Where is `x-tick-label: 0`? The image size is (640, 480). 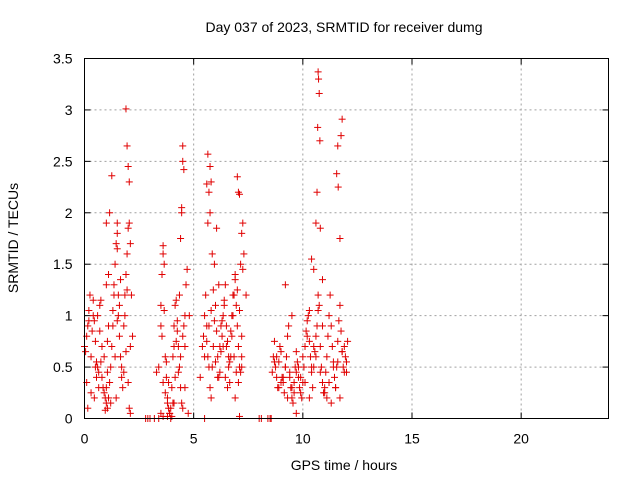 x-tick-label: 0 is located at coordinates (85, 439).